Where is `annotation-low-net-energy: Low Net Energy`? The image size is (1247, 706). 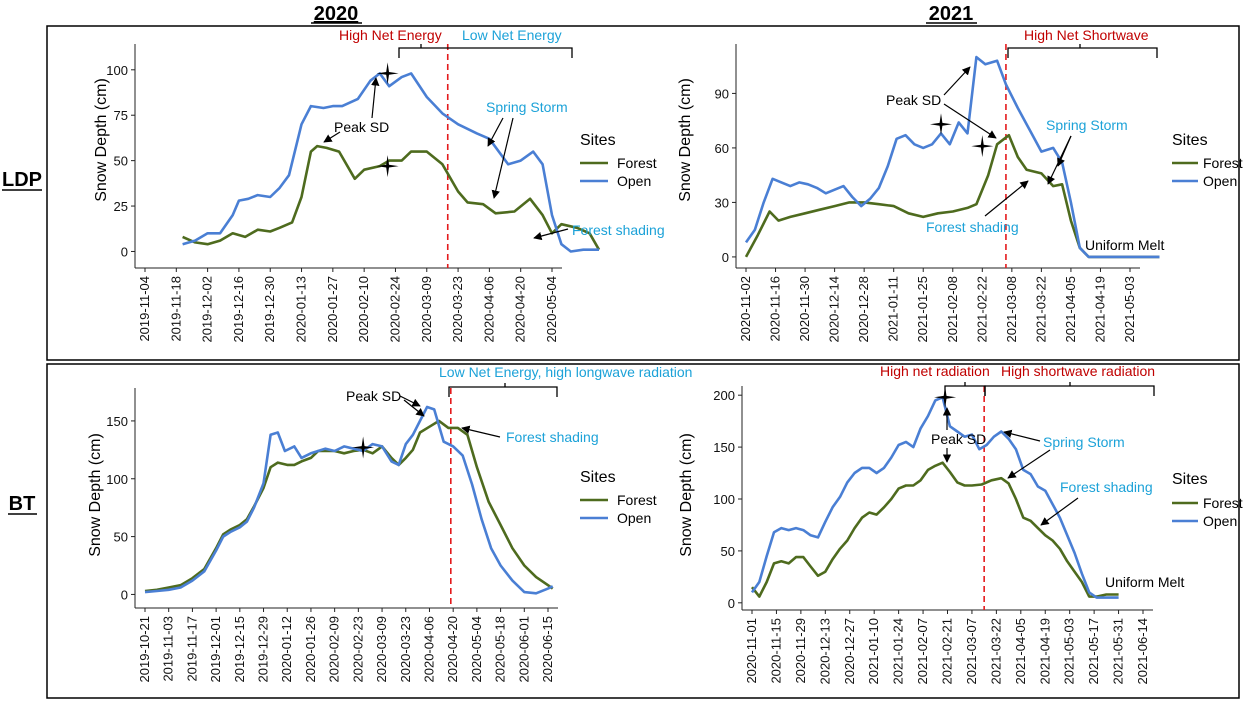 annotation-low-net-energy: Low Net Energy is located at coordinates (512, 35).